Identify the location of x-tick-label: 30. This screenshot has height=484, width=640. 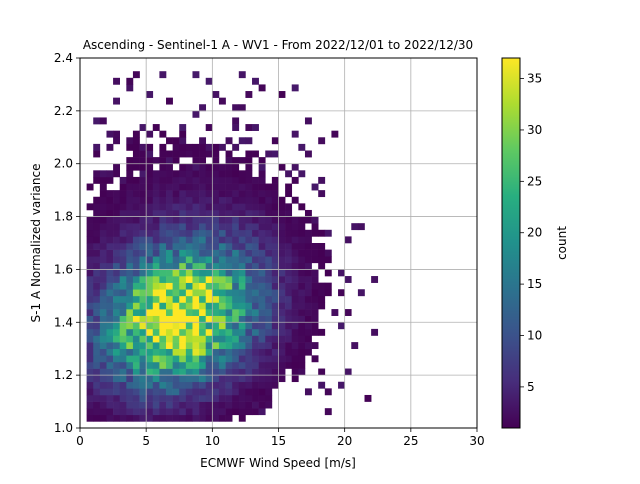
(476, 441).